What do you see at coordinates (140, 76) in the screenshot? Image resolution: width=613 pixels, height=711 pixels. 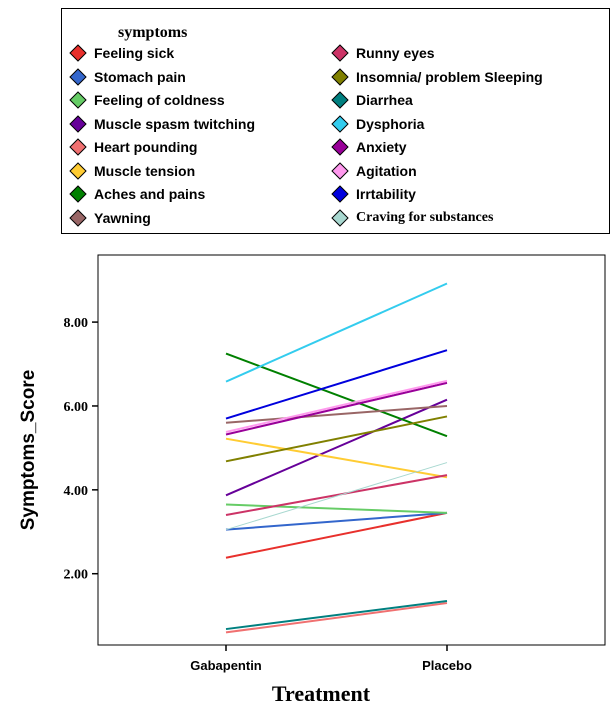 I see `legend-label: Stomach pain` at bounding box center [140, 76].